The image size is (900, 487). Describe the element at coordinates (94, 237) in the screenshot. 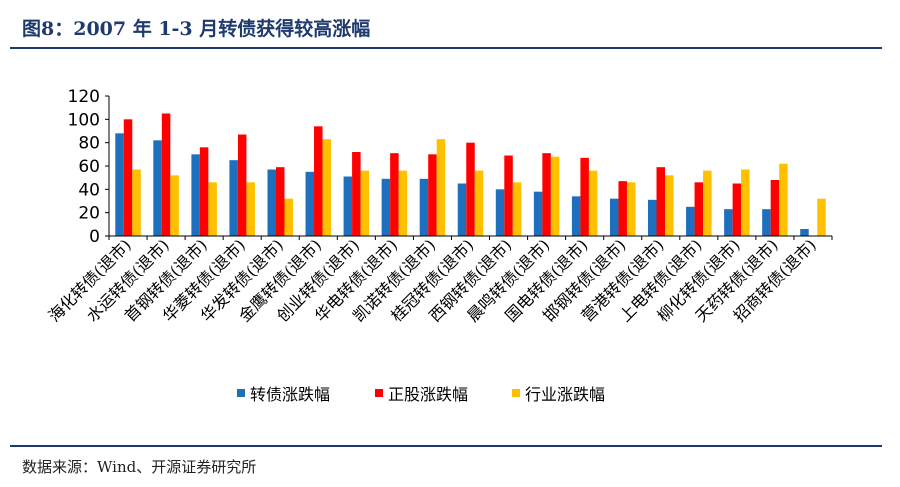

I see `y-tick-label: 0` at that location.